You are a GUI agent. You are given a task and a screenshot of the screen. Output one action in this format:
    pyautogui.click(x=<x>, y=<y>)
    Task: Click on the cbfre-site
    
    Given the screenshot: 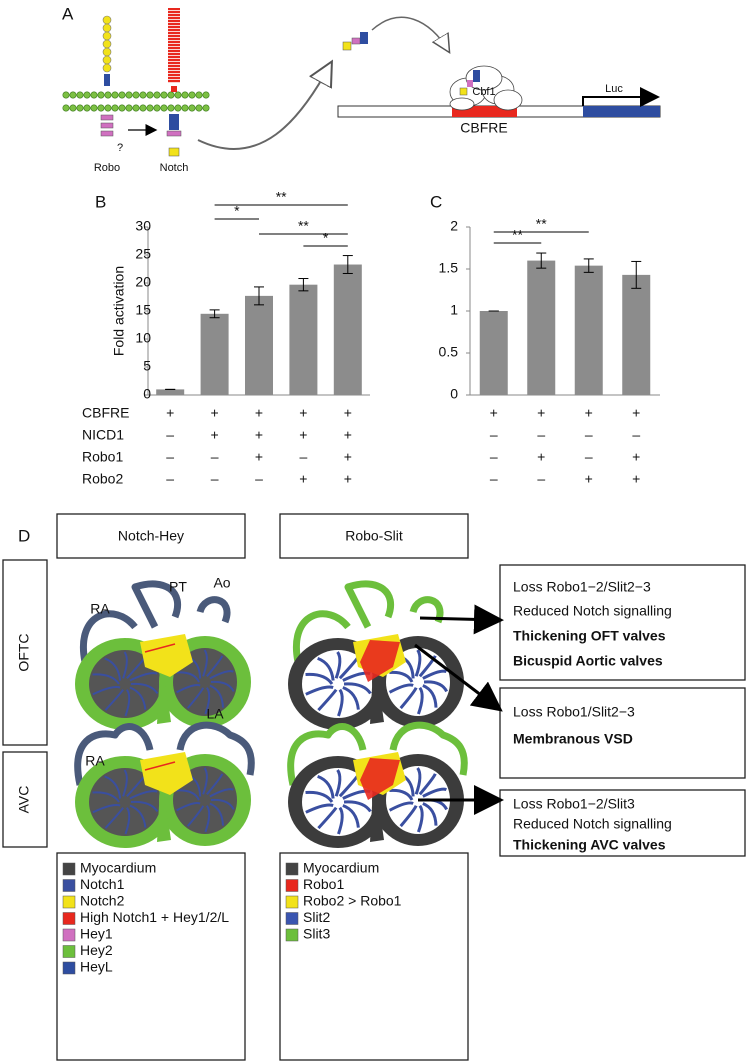 What is the action you would take?
    pyautogui.click(x=484, y=111)
    